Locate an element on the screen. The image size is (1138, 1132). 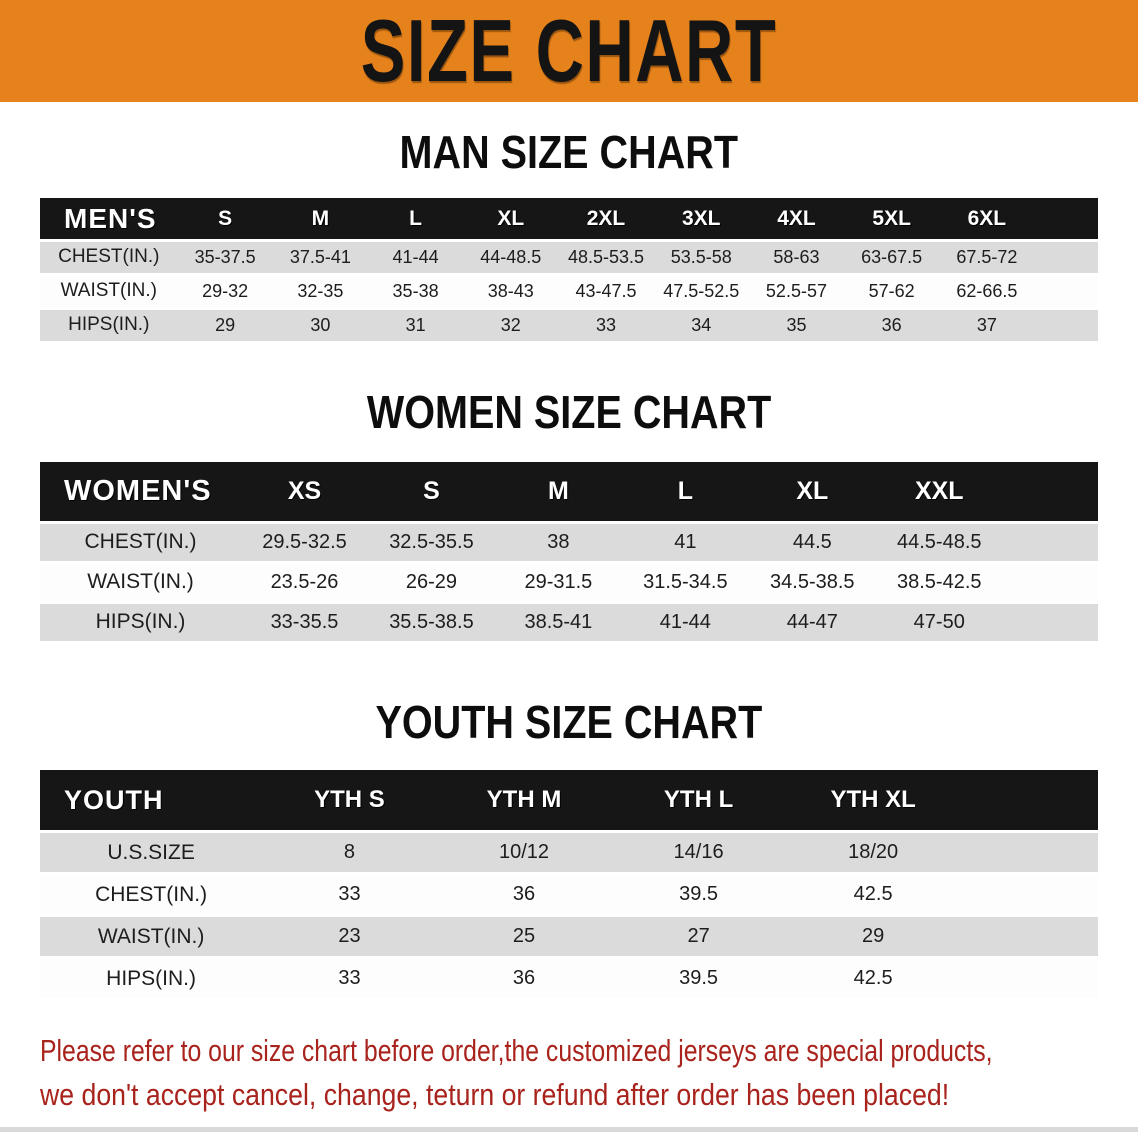
men-size-cell: 35-38 is located at coordinates (415, 290).